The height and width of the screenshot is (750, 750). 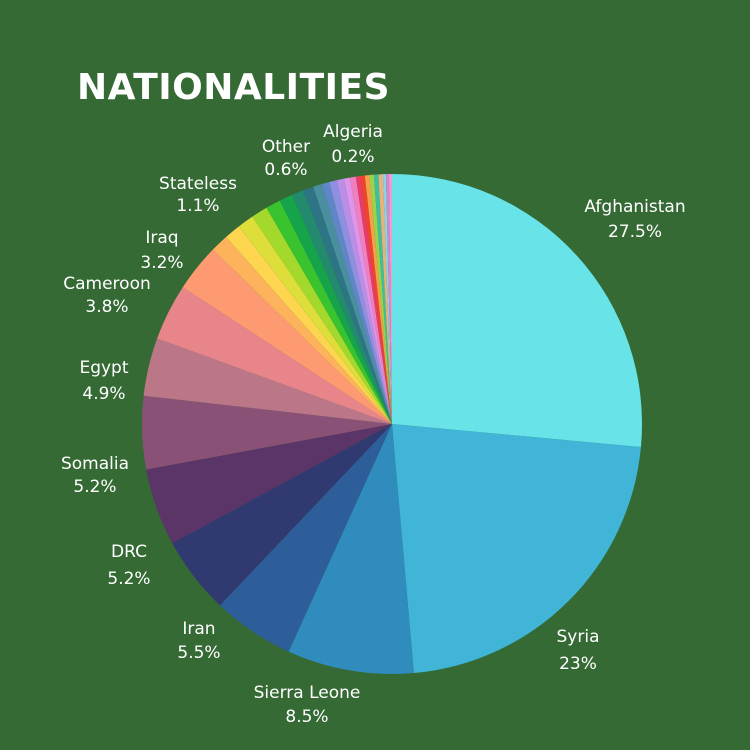 I want to click on pie-slice-other, so click(x=352, y=304).